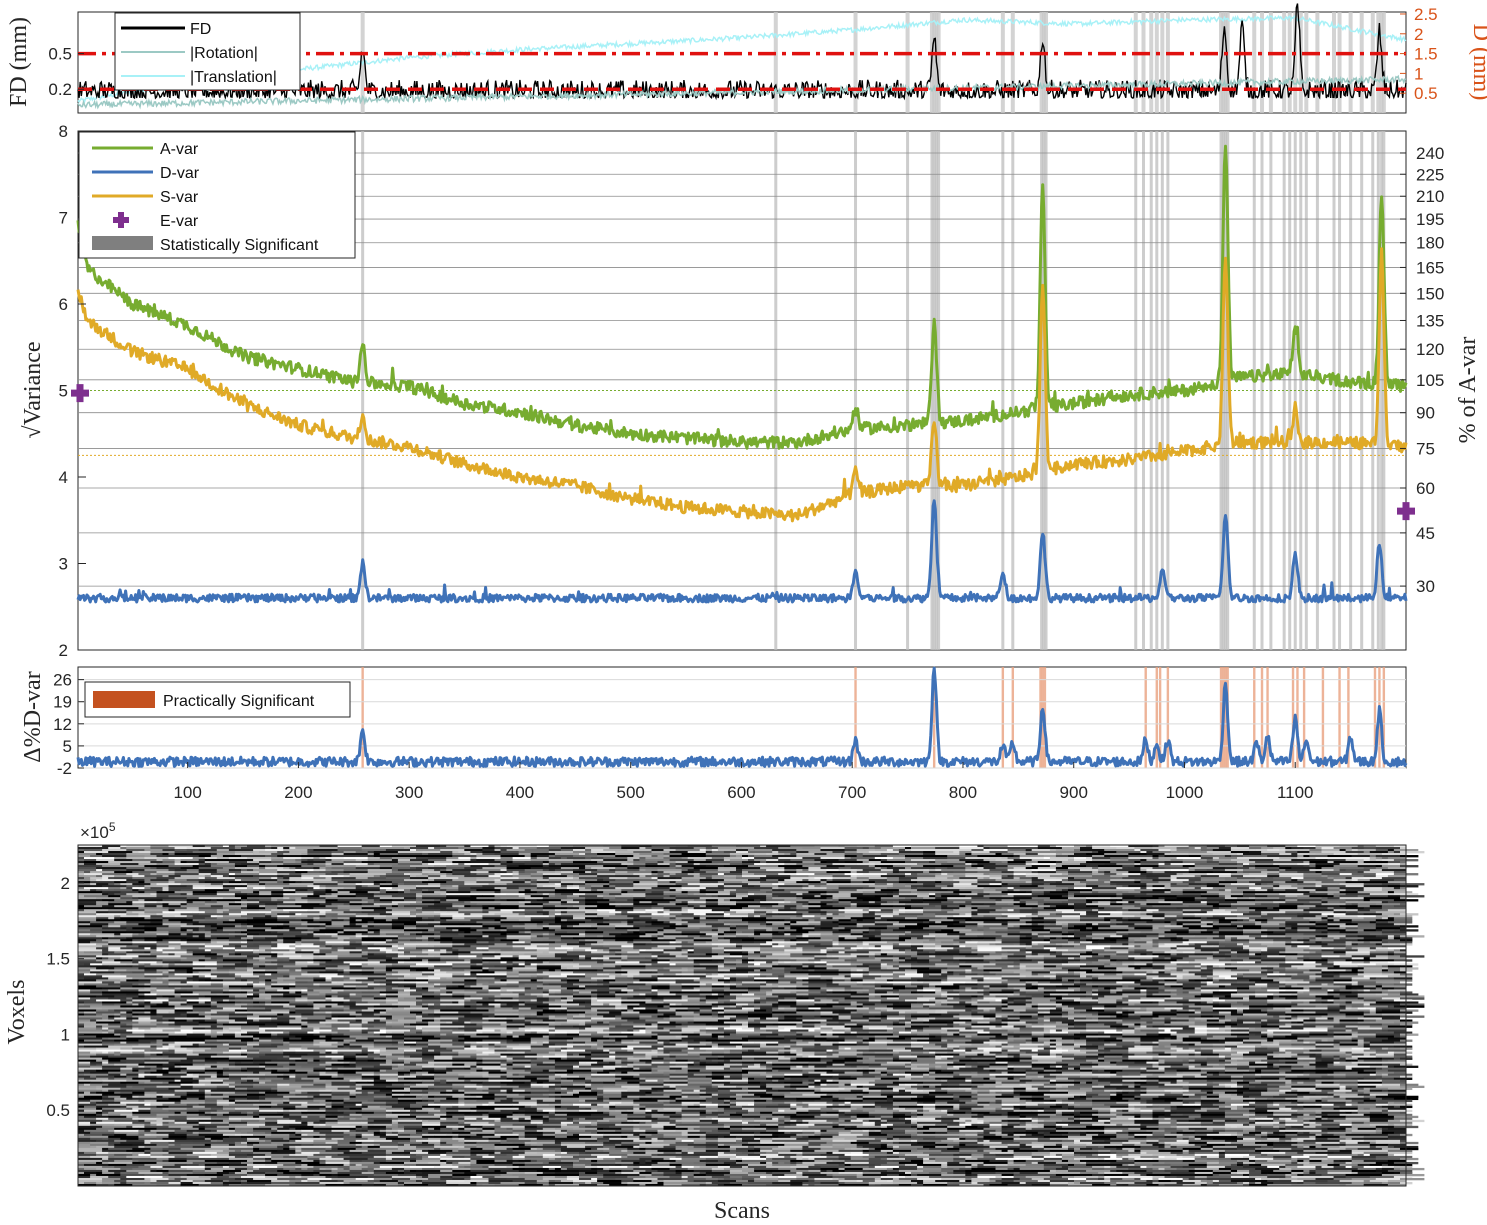 Image resolution: width=1487 pixels, height=1225 pixels. Describe the element at coordinates (1185, 792) in the screenshot. I see `scan-tick-label: 1000` at that location.